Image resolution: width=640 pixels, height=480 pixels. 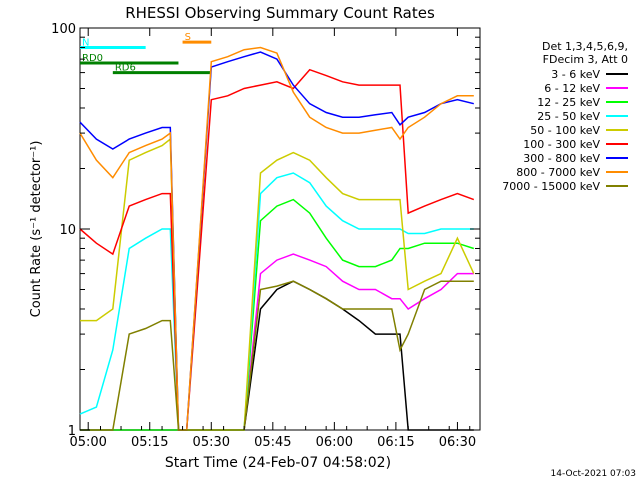 I want to click on legend-label: 7000 - 15000 keV, so click(x=551, y=186).